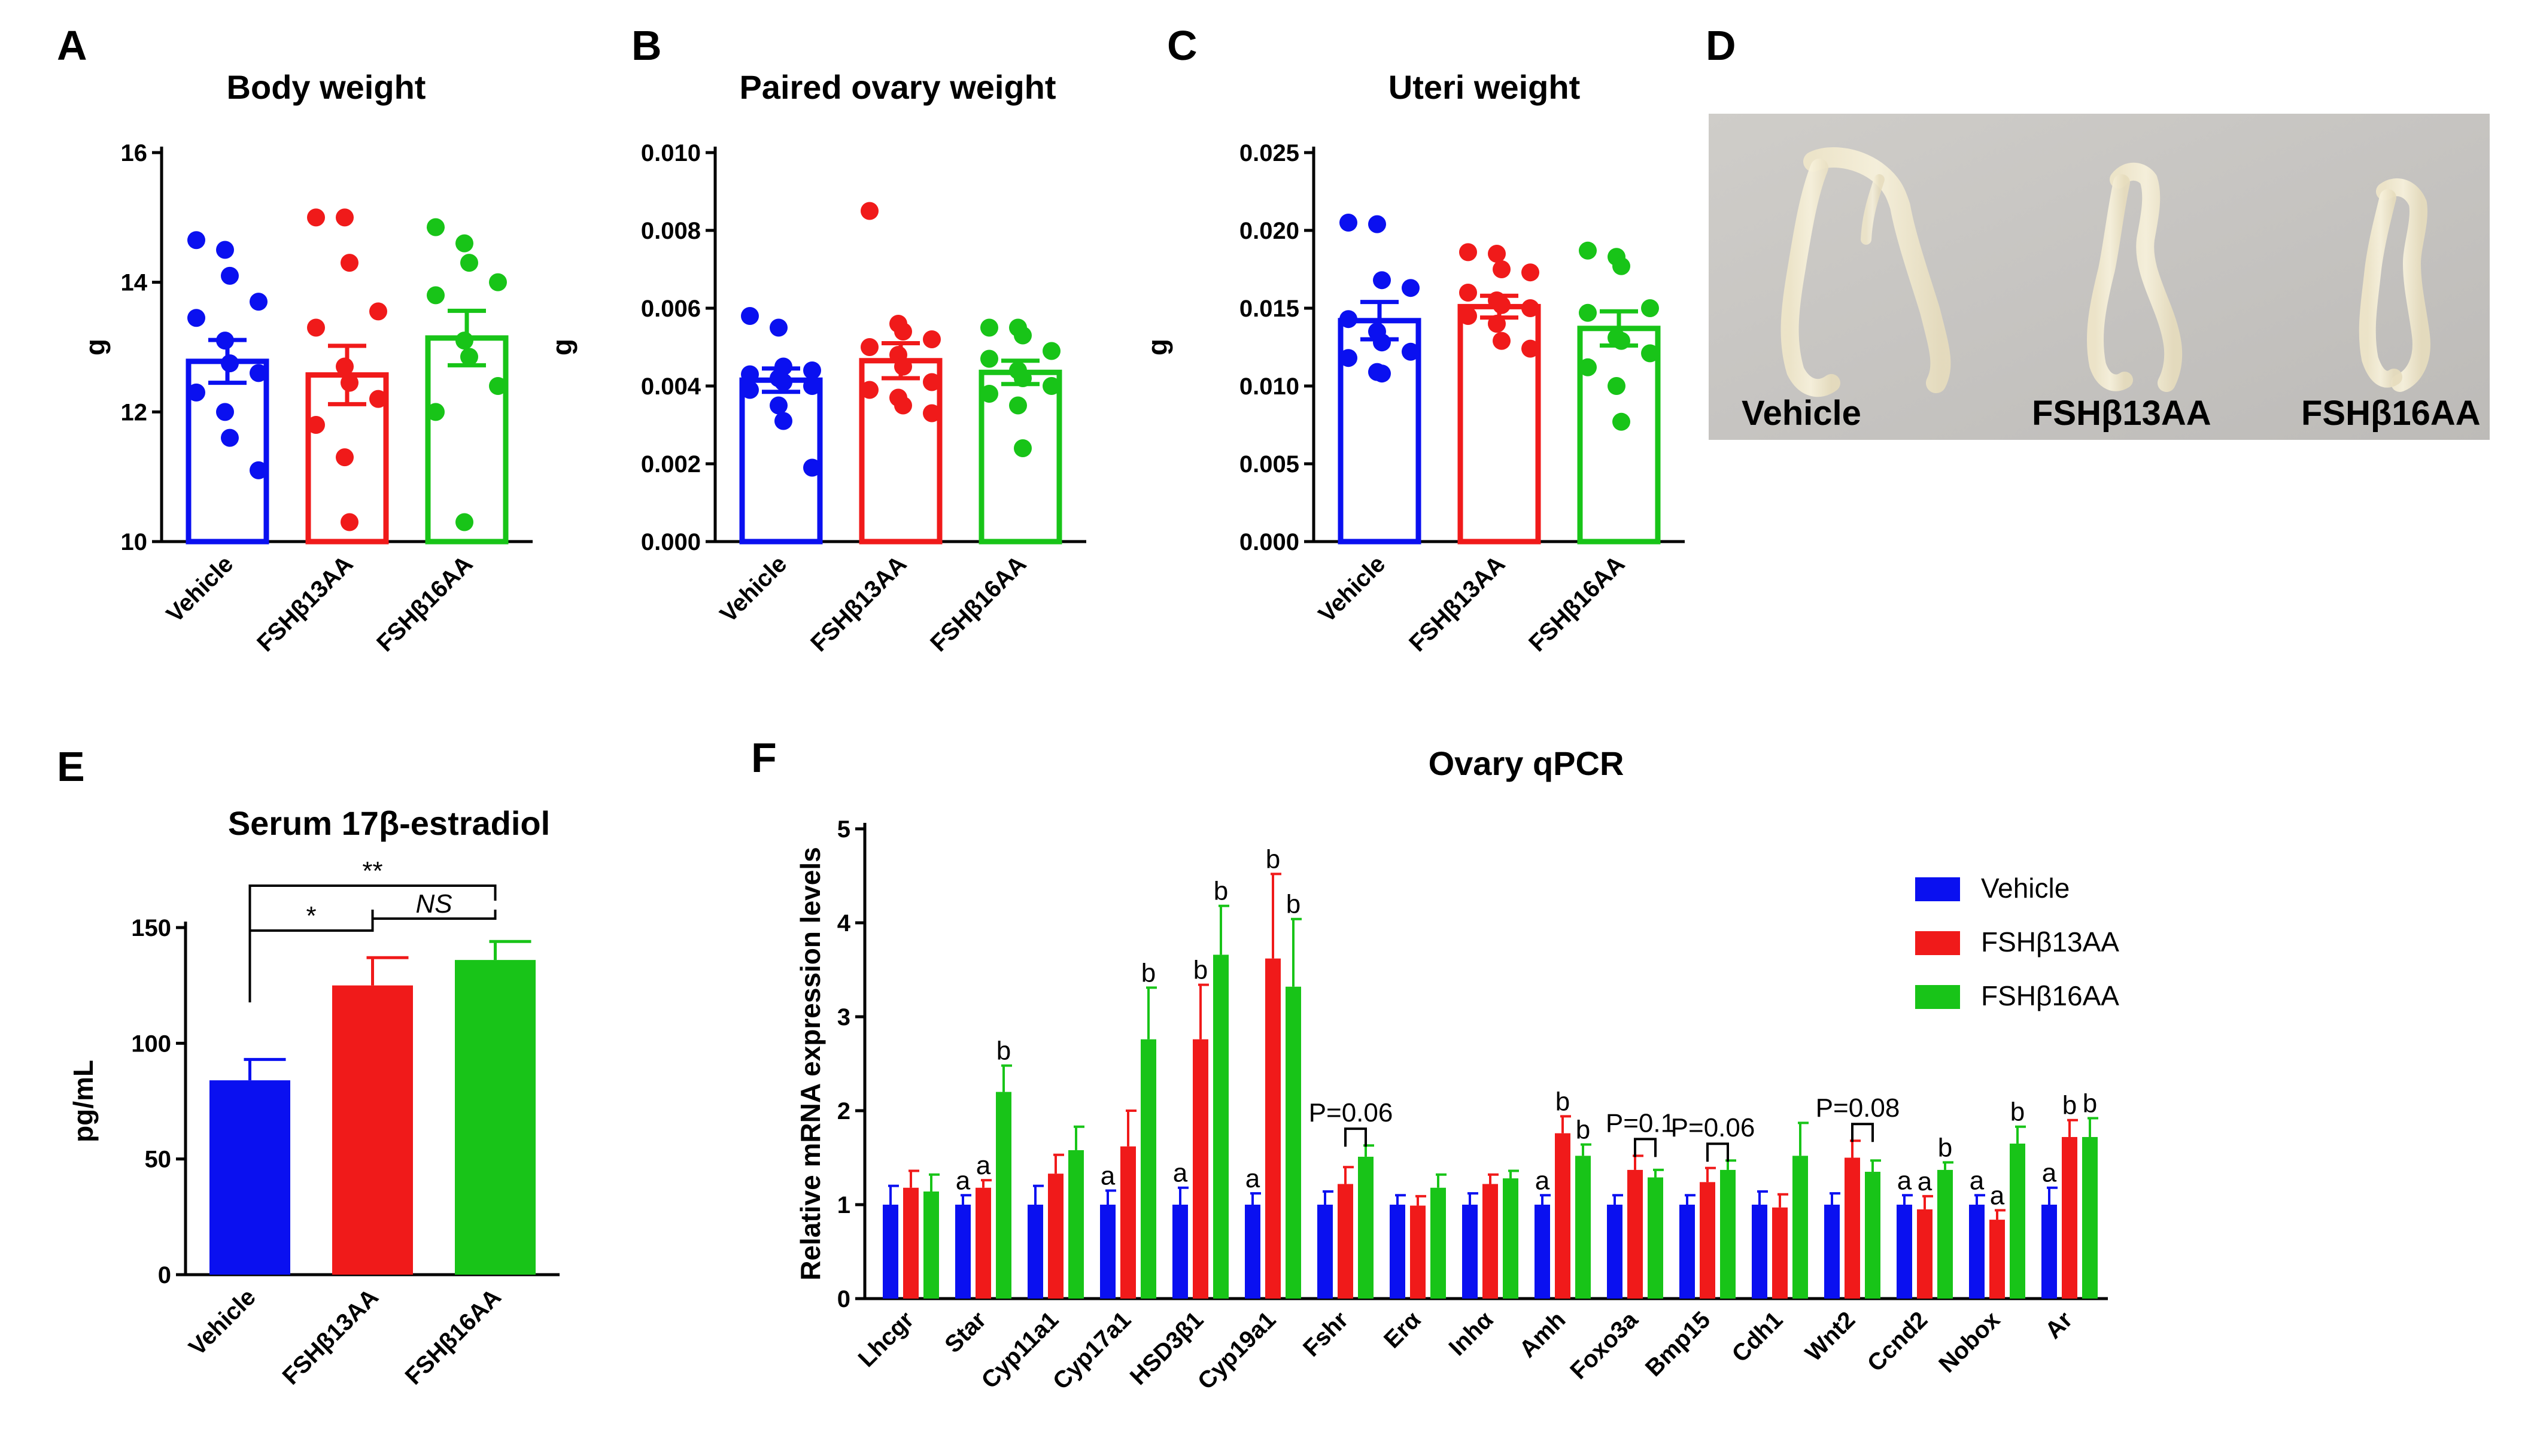  What do you see at coordinates (1865, 272) in the screenshot?
I see `uterus-image-vehicle` at bounding box center [1865, 272].